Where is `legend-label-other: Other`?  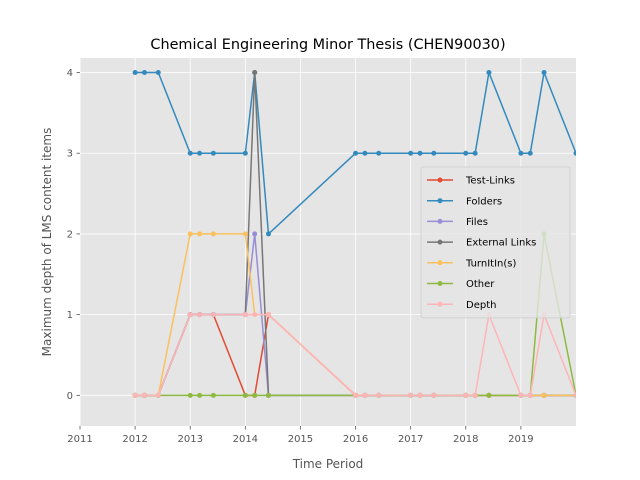
legend-label-other: Other is located at coordinates (480, 284).